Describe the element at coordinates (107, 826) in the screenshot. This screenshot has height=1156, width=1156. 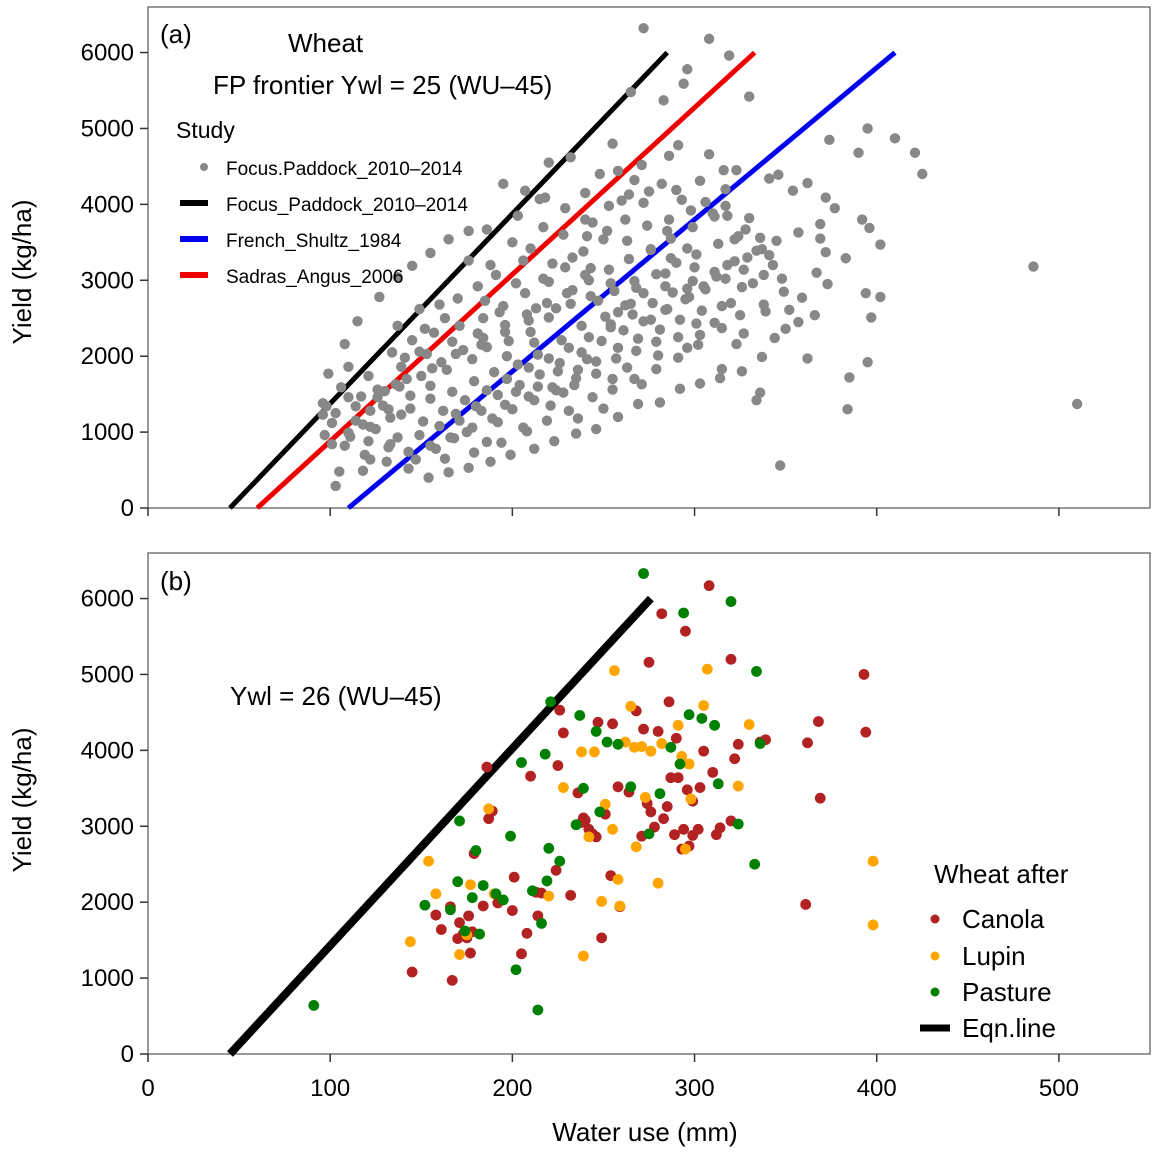
I see `y-tick-label: 3000` at that location.